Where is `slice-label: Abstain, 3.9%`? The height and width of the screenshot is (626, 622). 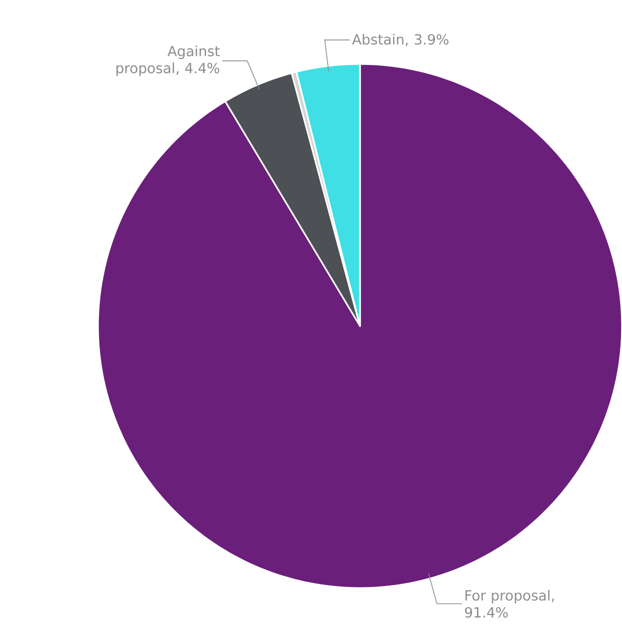
slice-label: Abstain, 3.9% is located at coordinates (400, 40).